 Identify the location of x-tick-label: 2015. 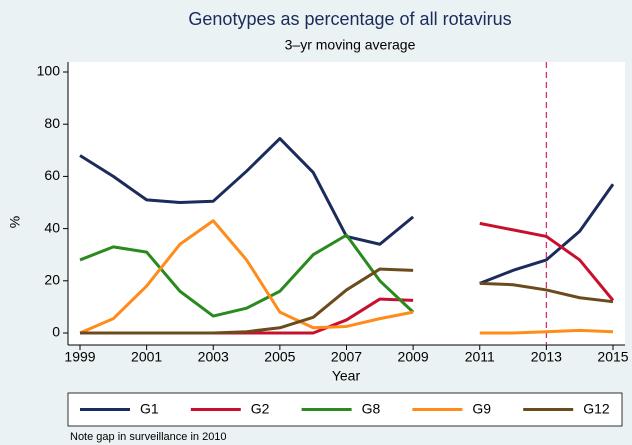
(612, 357).